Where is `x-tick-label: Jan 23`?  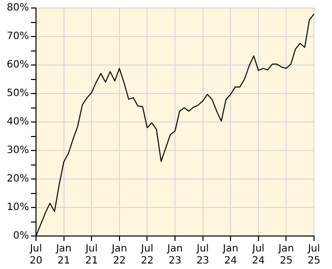 x-tick-label: Jan 23 is located at coordinates (174, 255).